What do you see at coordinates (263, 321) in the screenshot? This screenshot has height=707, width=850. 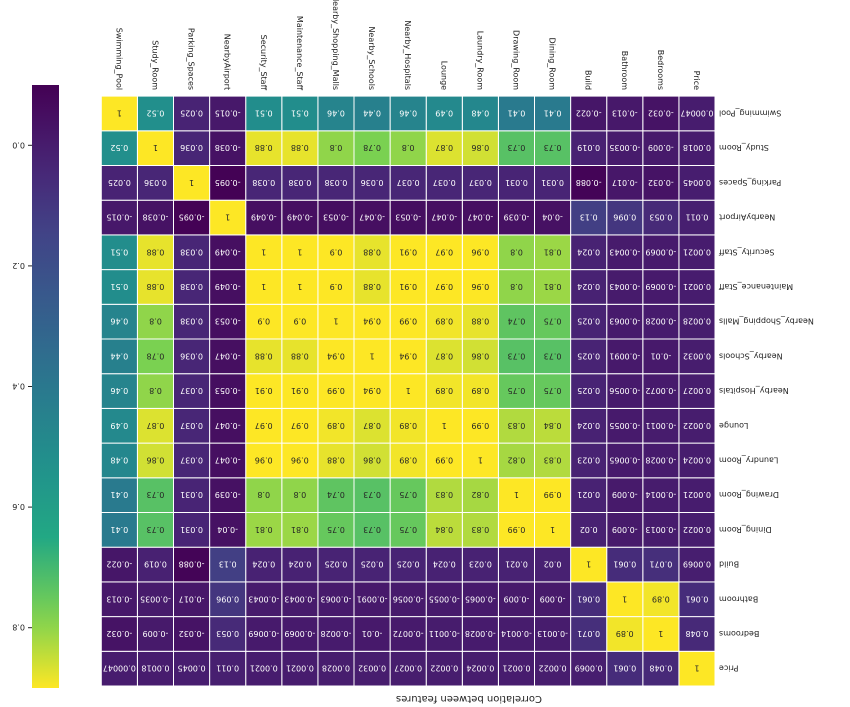 I see `cell-value-label: 0.9` at bounding box center [263, 321].